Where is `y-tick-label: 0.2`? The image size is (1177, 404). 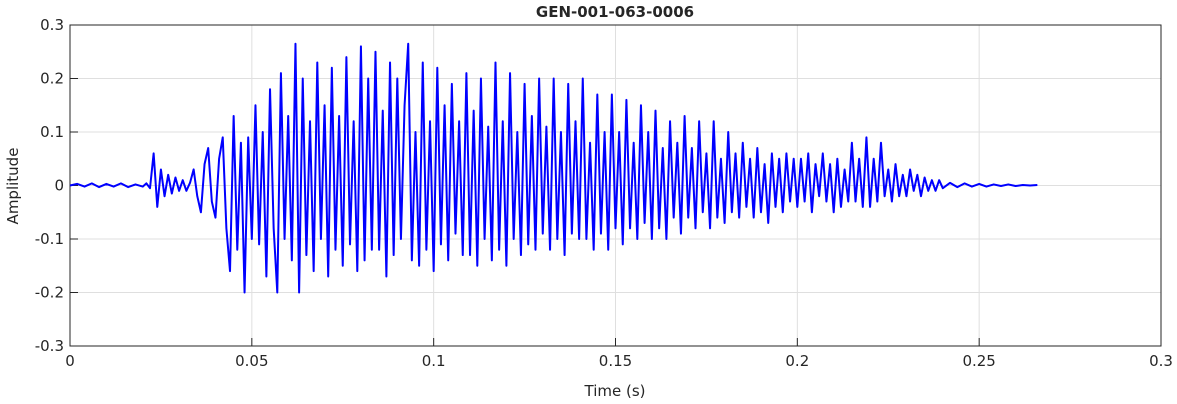 y-tick-label: 0.2 is located at coordinates (52, 79).